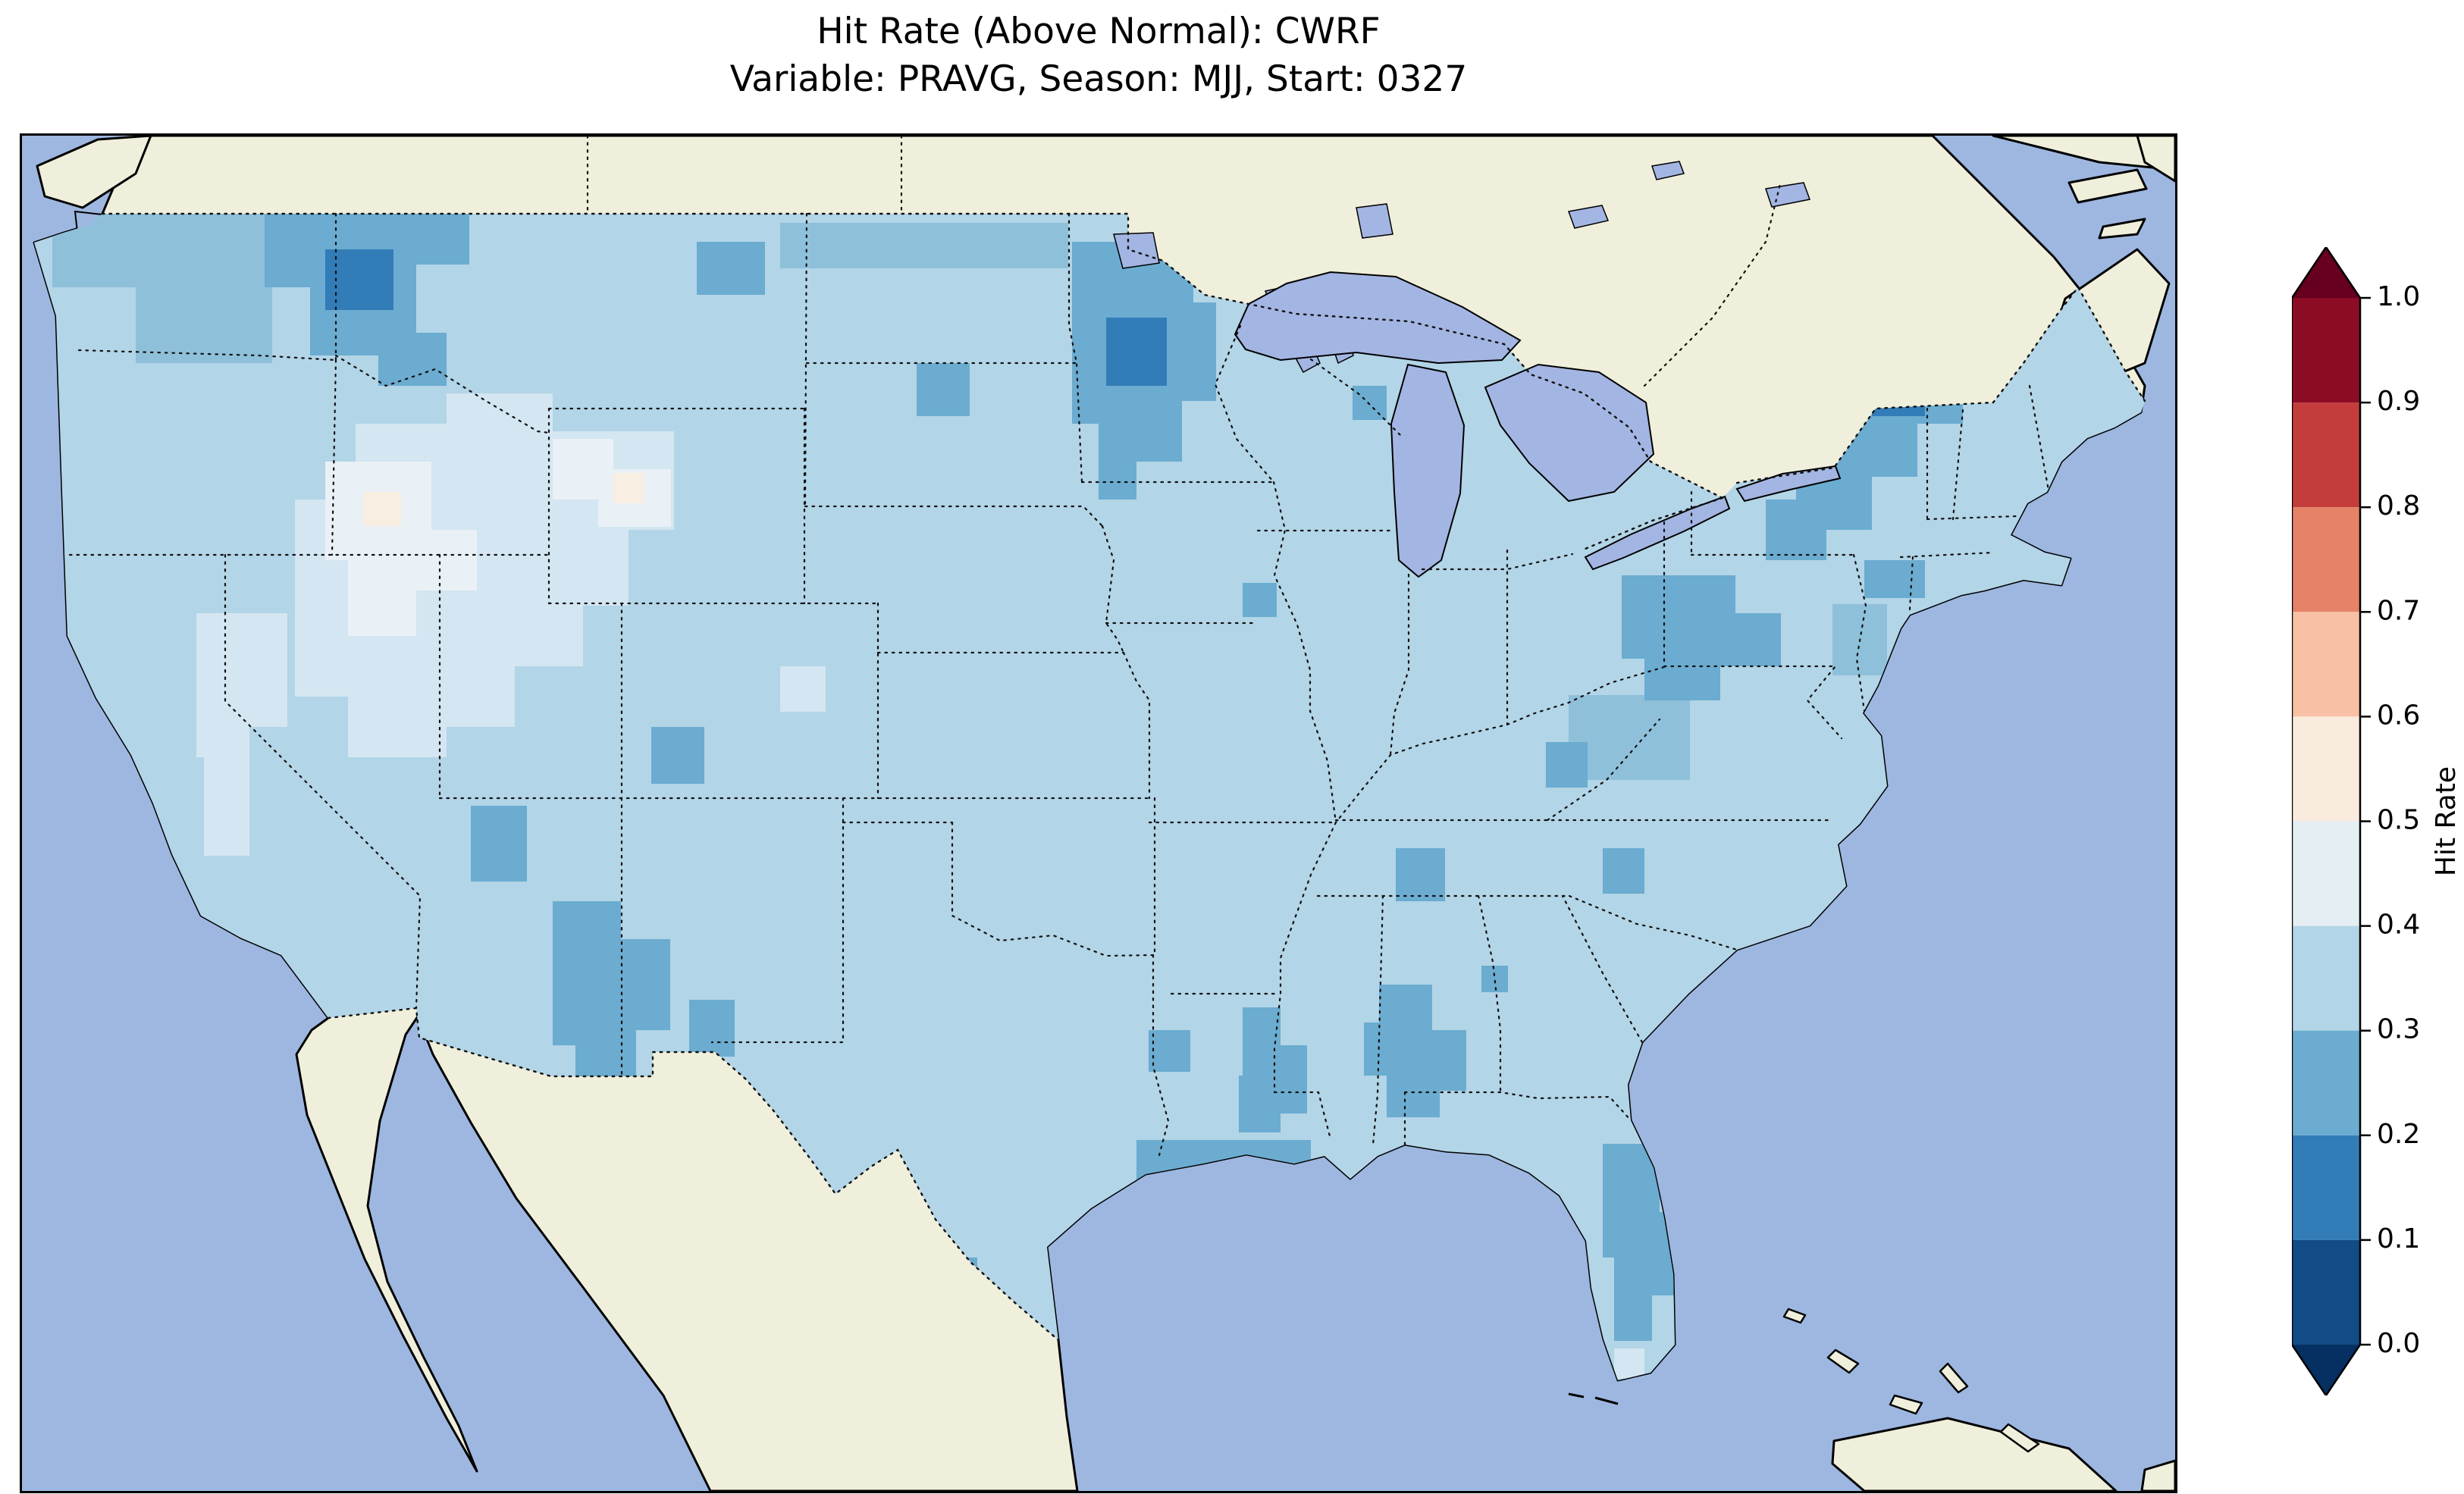 The image size is (2464, 1494). What do you see at coordinates (2083, 153) in the screenshot?
I see `st-lawrence-north-shore` at bounding box center [2083, 153].